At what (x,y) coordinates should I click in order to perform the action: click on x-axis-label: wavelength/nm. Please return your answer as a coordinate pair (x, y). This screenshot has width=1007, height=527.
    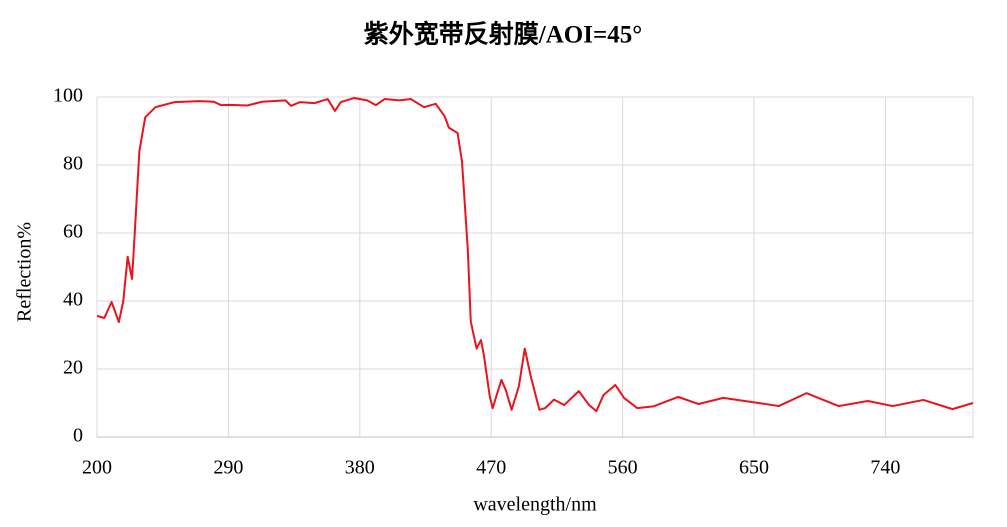
    Looking at the image, I should click on (535, 505).